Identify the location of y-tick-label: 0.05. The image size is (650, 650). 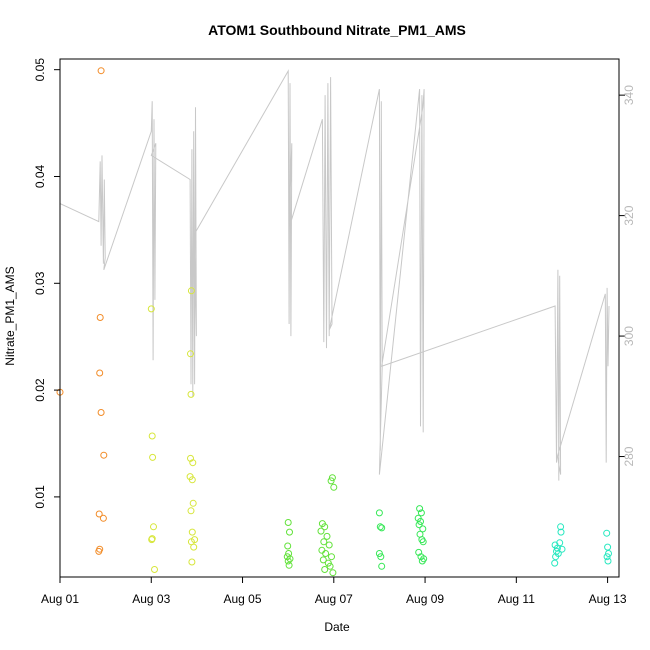
(40, 70).